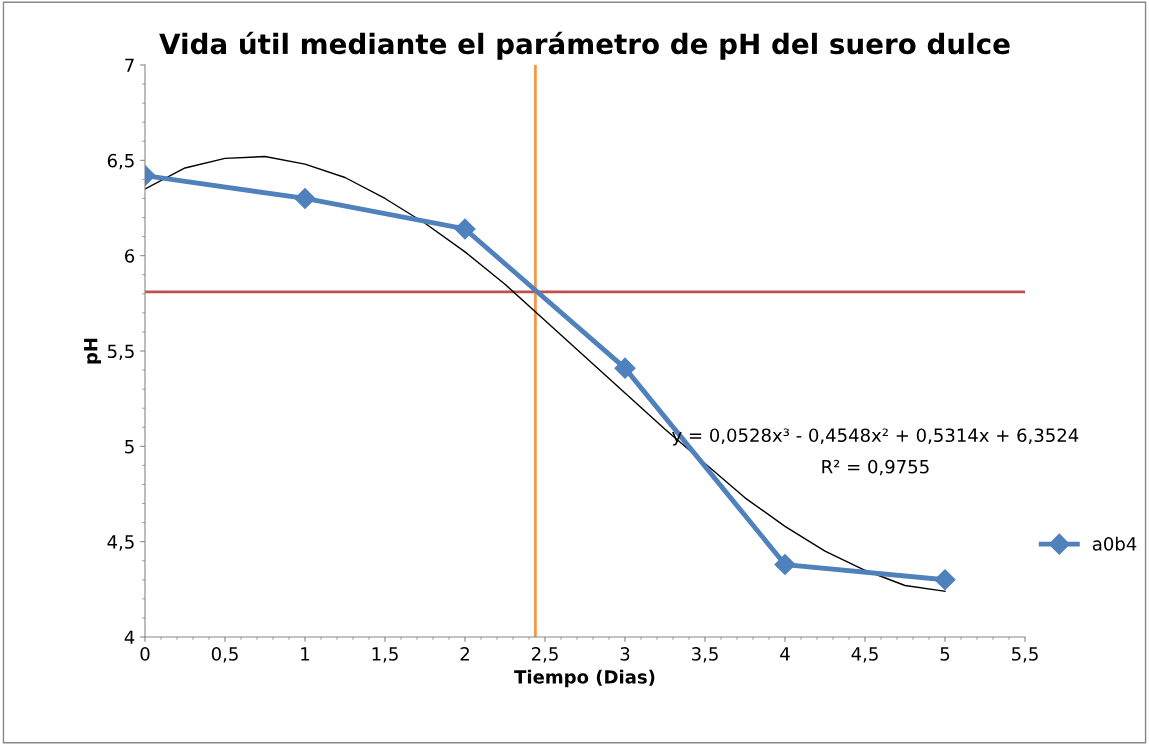 The width and height of the screenshot is (1149, 745). Describe the element at coordinates (129, 637) in the screenshot. I see `y-tick-label: 4` at that location.